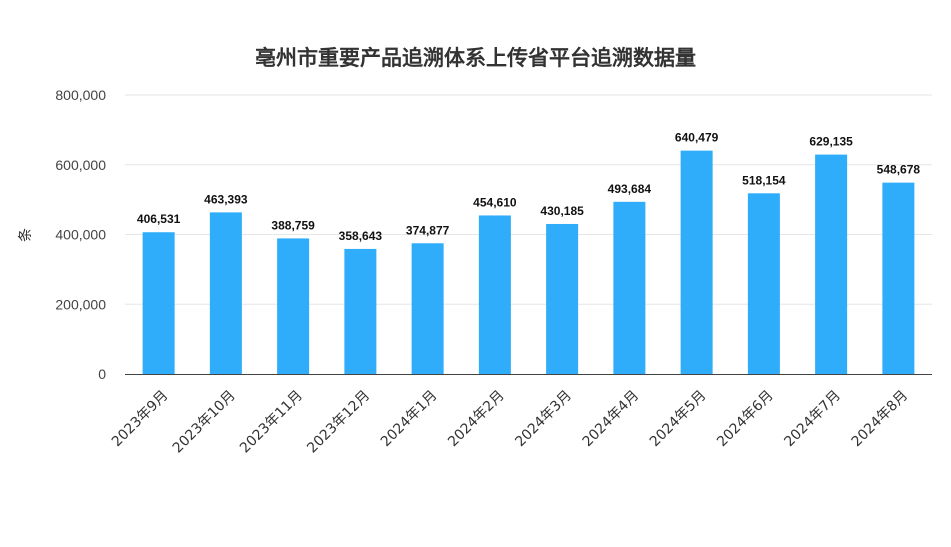 The height and width of the screenshot is (547, 951). I want to click on x-tick-label: 2024年1月, so click(409, 419).